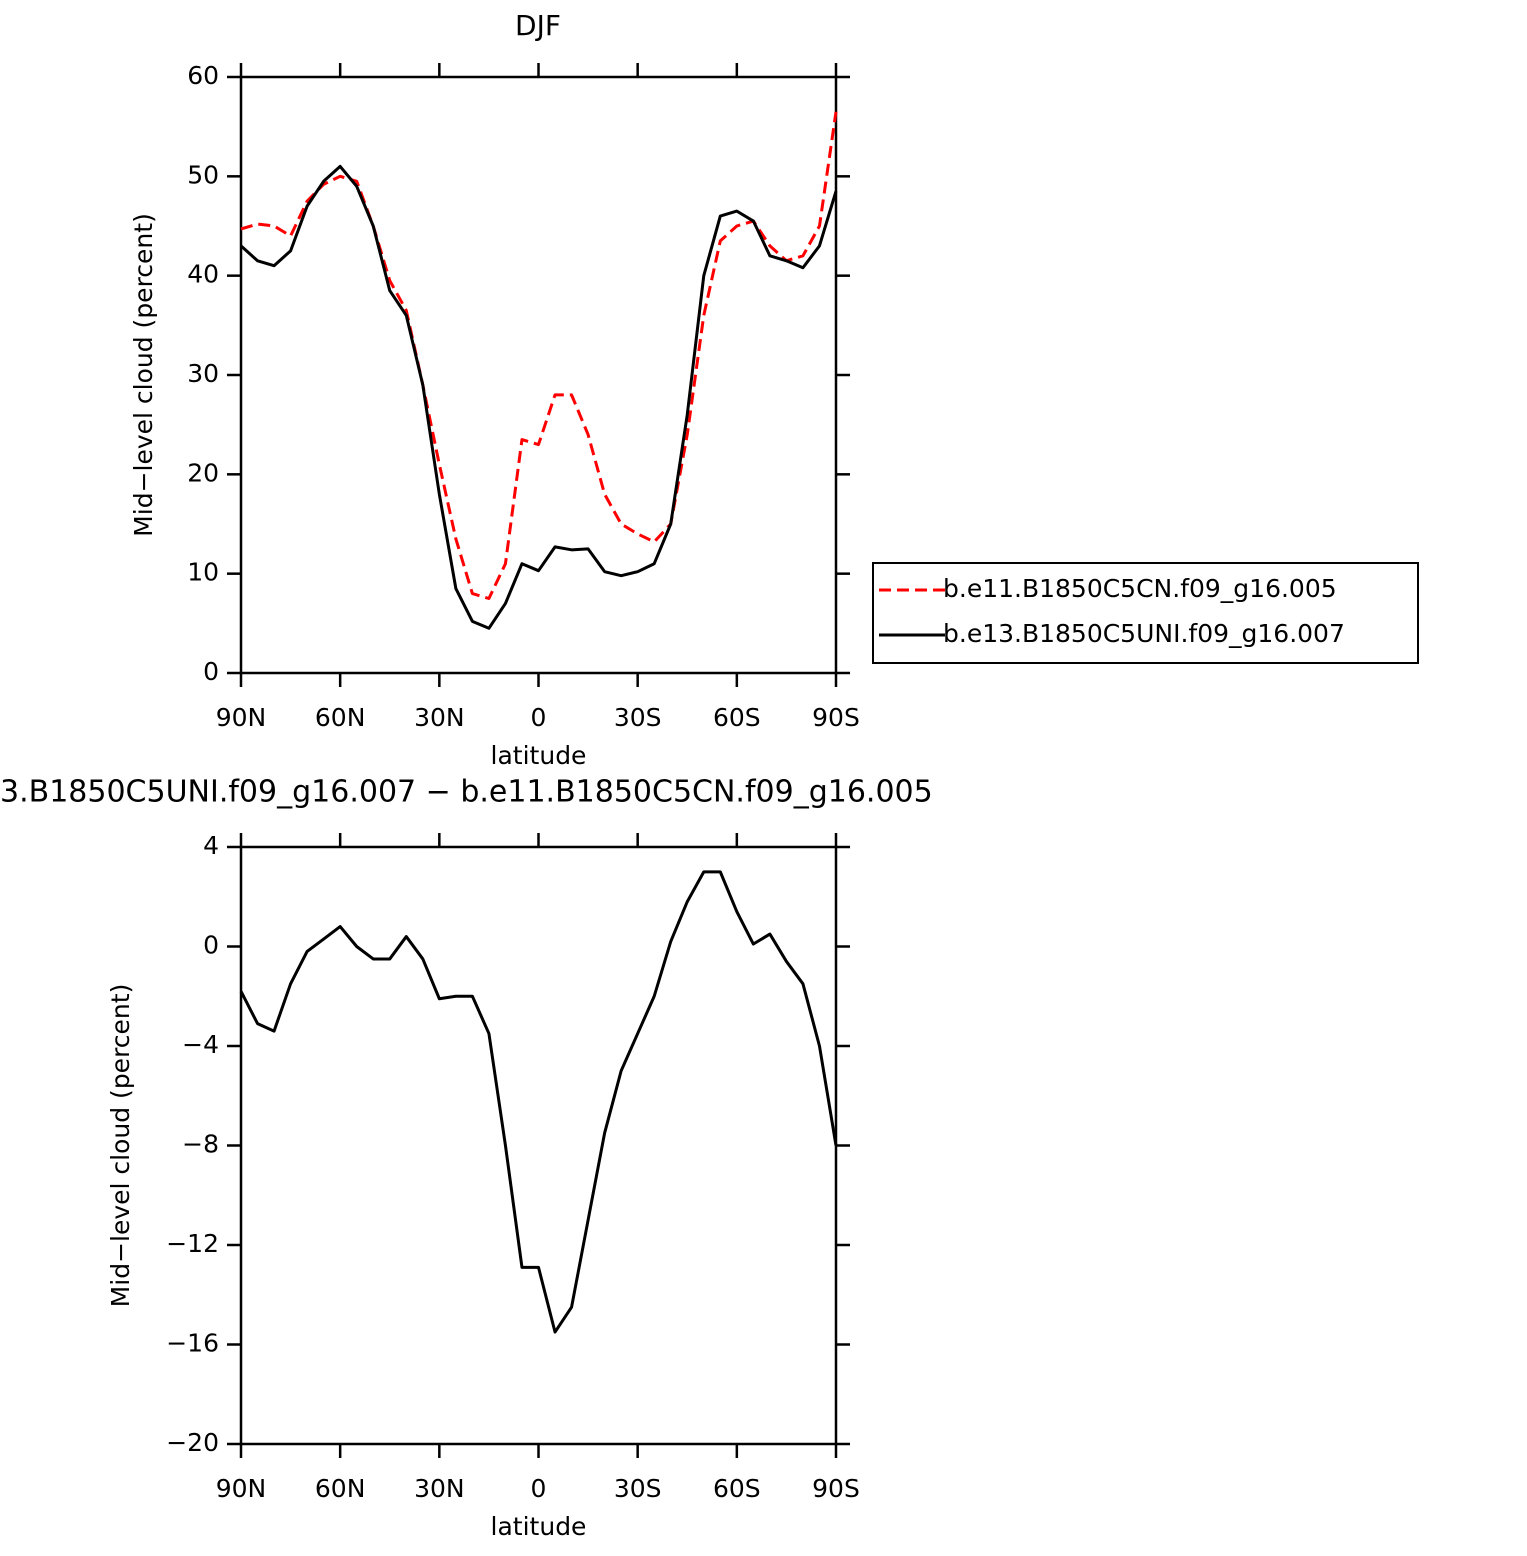 This screenshot has width=1527, height=1556. I want to click on y-tick-label: 30, so click(203, 373).